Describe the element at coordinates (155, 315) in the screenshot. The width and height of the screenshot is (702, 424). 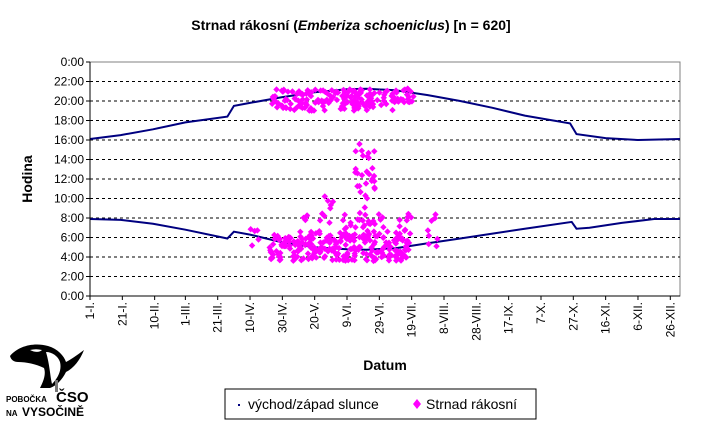
I see `x-tick-label: 10-II.` at that location.